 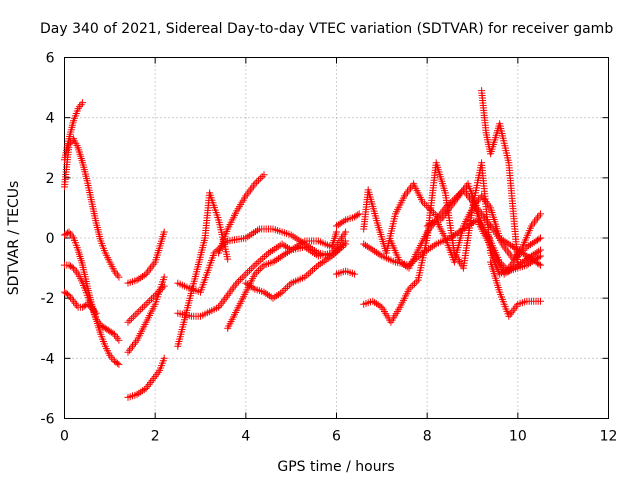 I want to click on x-tick-label: 6, so click(x=336, y=437).